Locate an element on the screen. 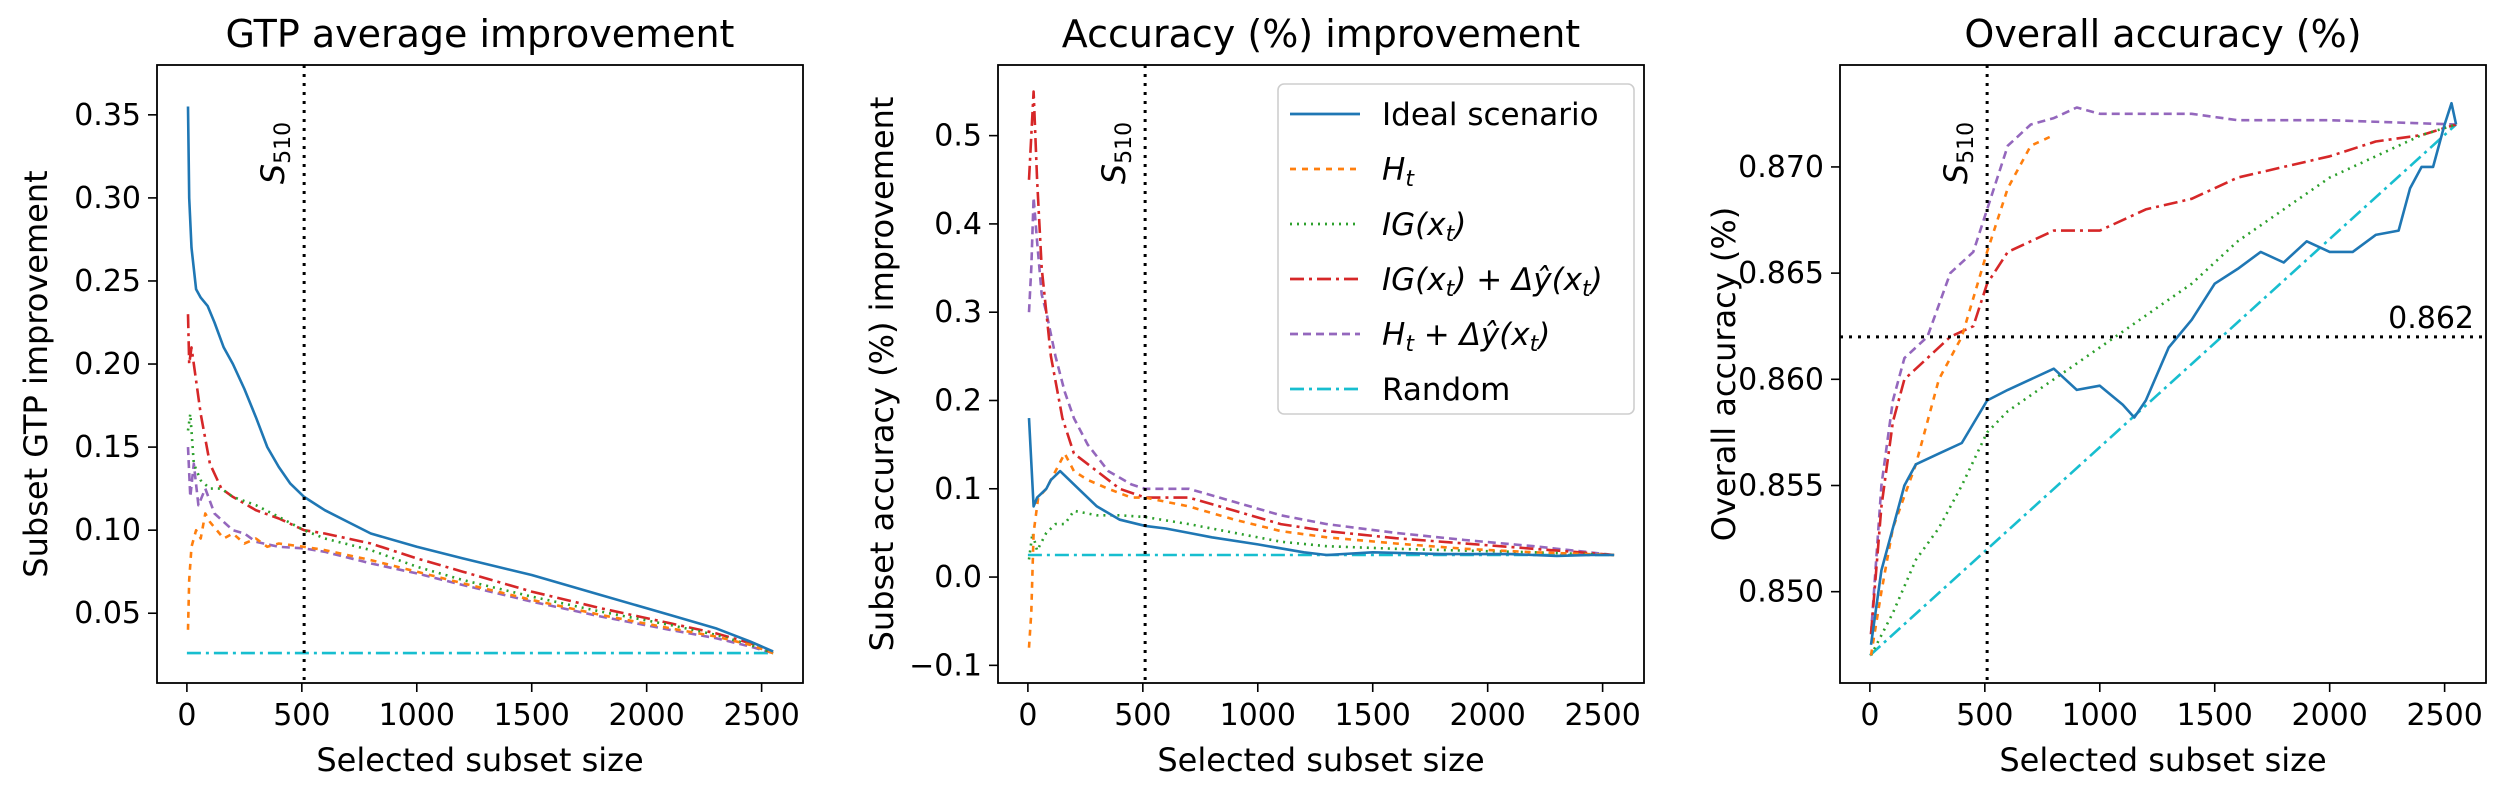  y-tick-label: 0.05 is located at coordinates (107, 613).